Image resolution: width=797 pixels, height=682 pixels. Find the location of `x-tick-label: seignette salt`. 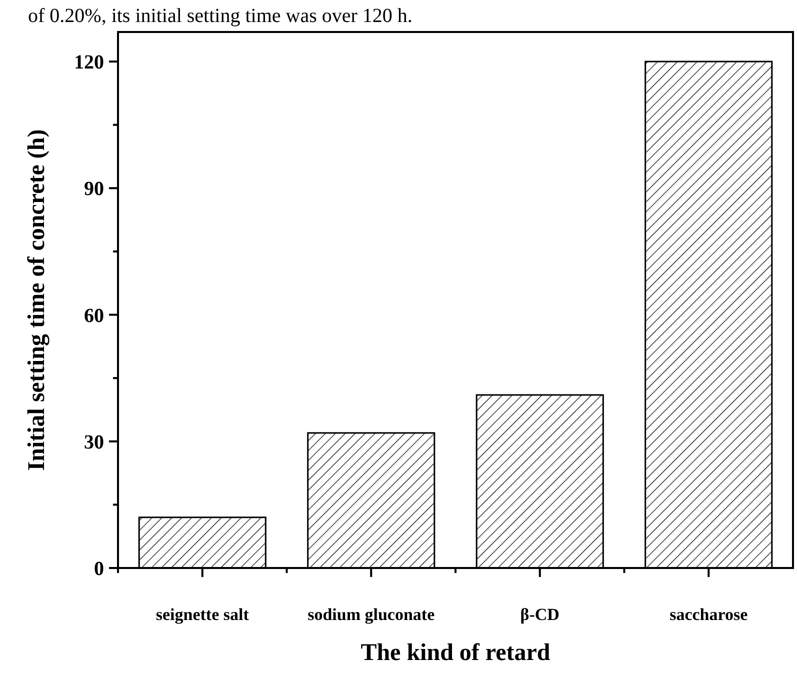

x-tick-label: seignette salt is located at coordinates (203, 614).